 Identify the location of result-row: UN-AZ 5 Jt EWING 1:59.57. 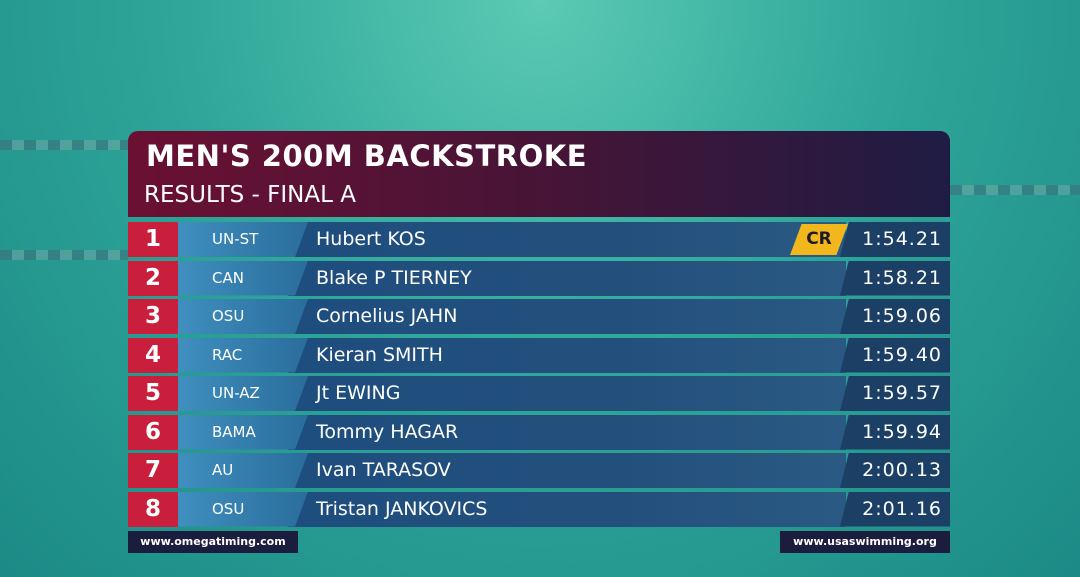
(539, 393).